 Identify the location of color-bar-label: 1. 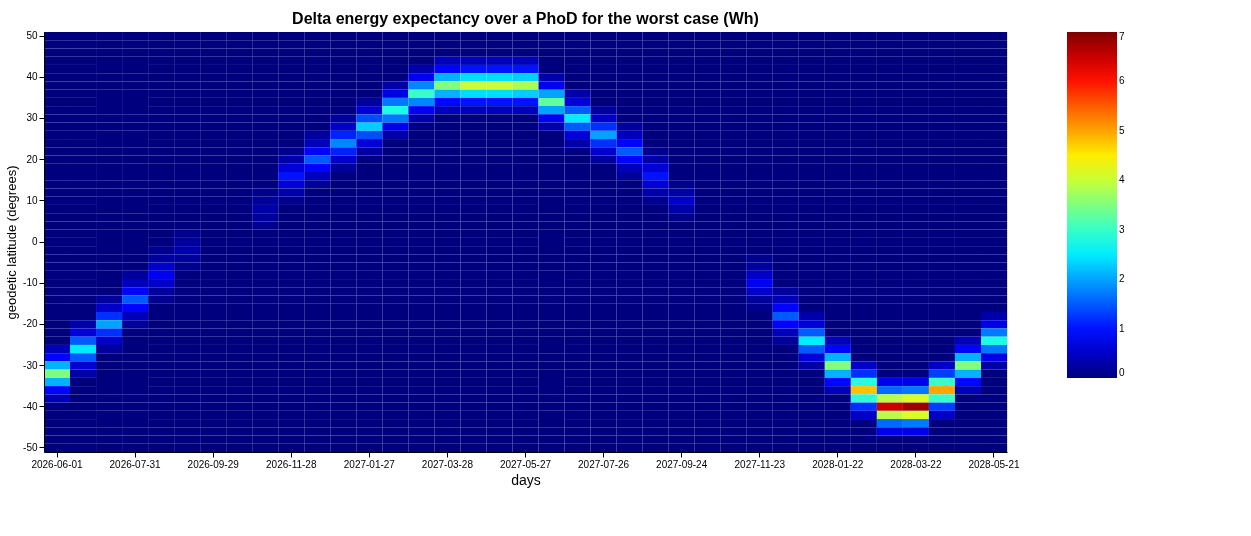
(1122, 328).